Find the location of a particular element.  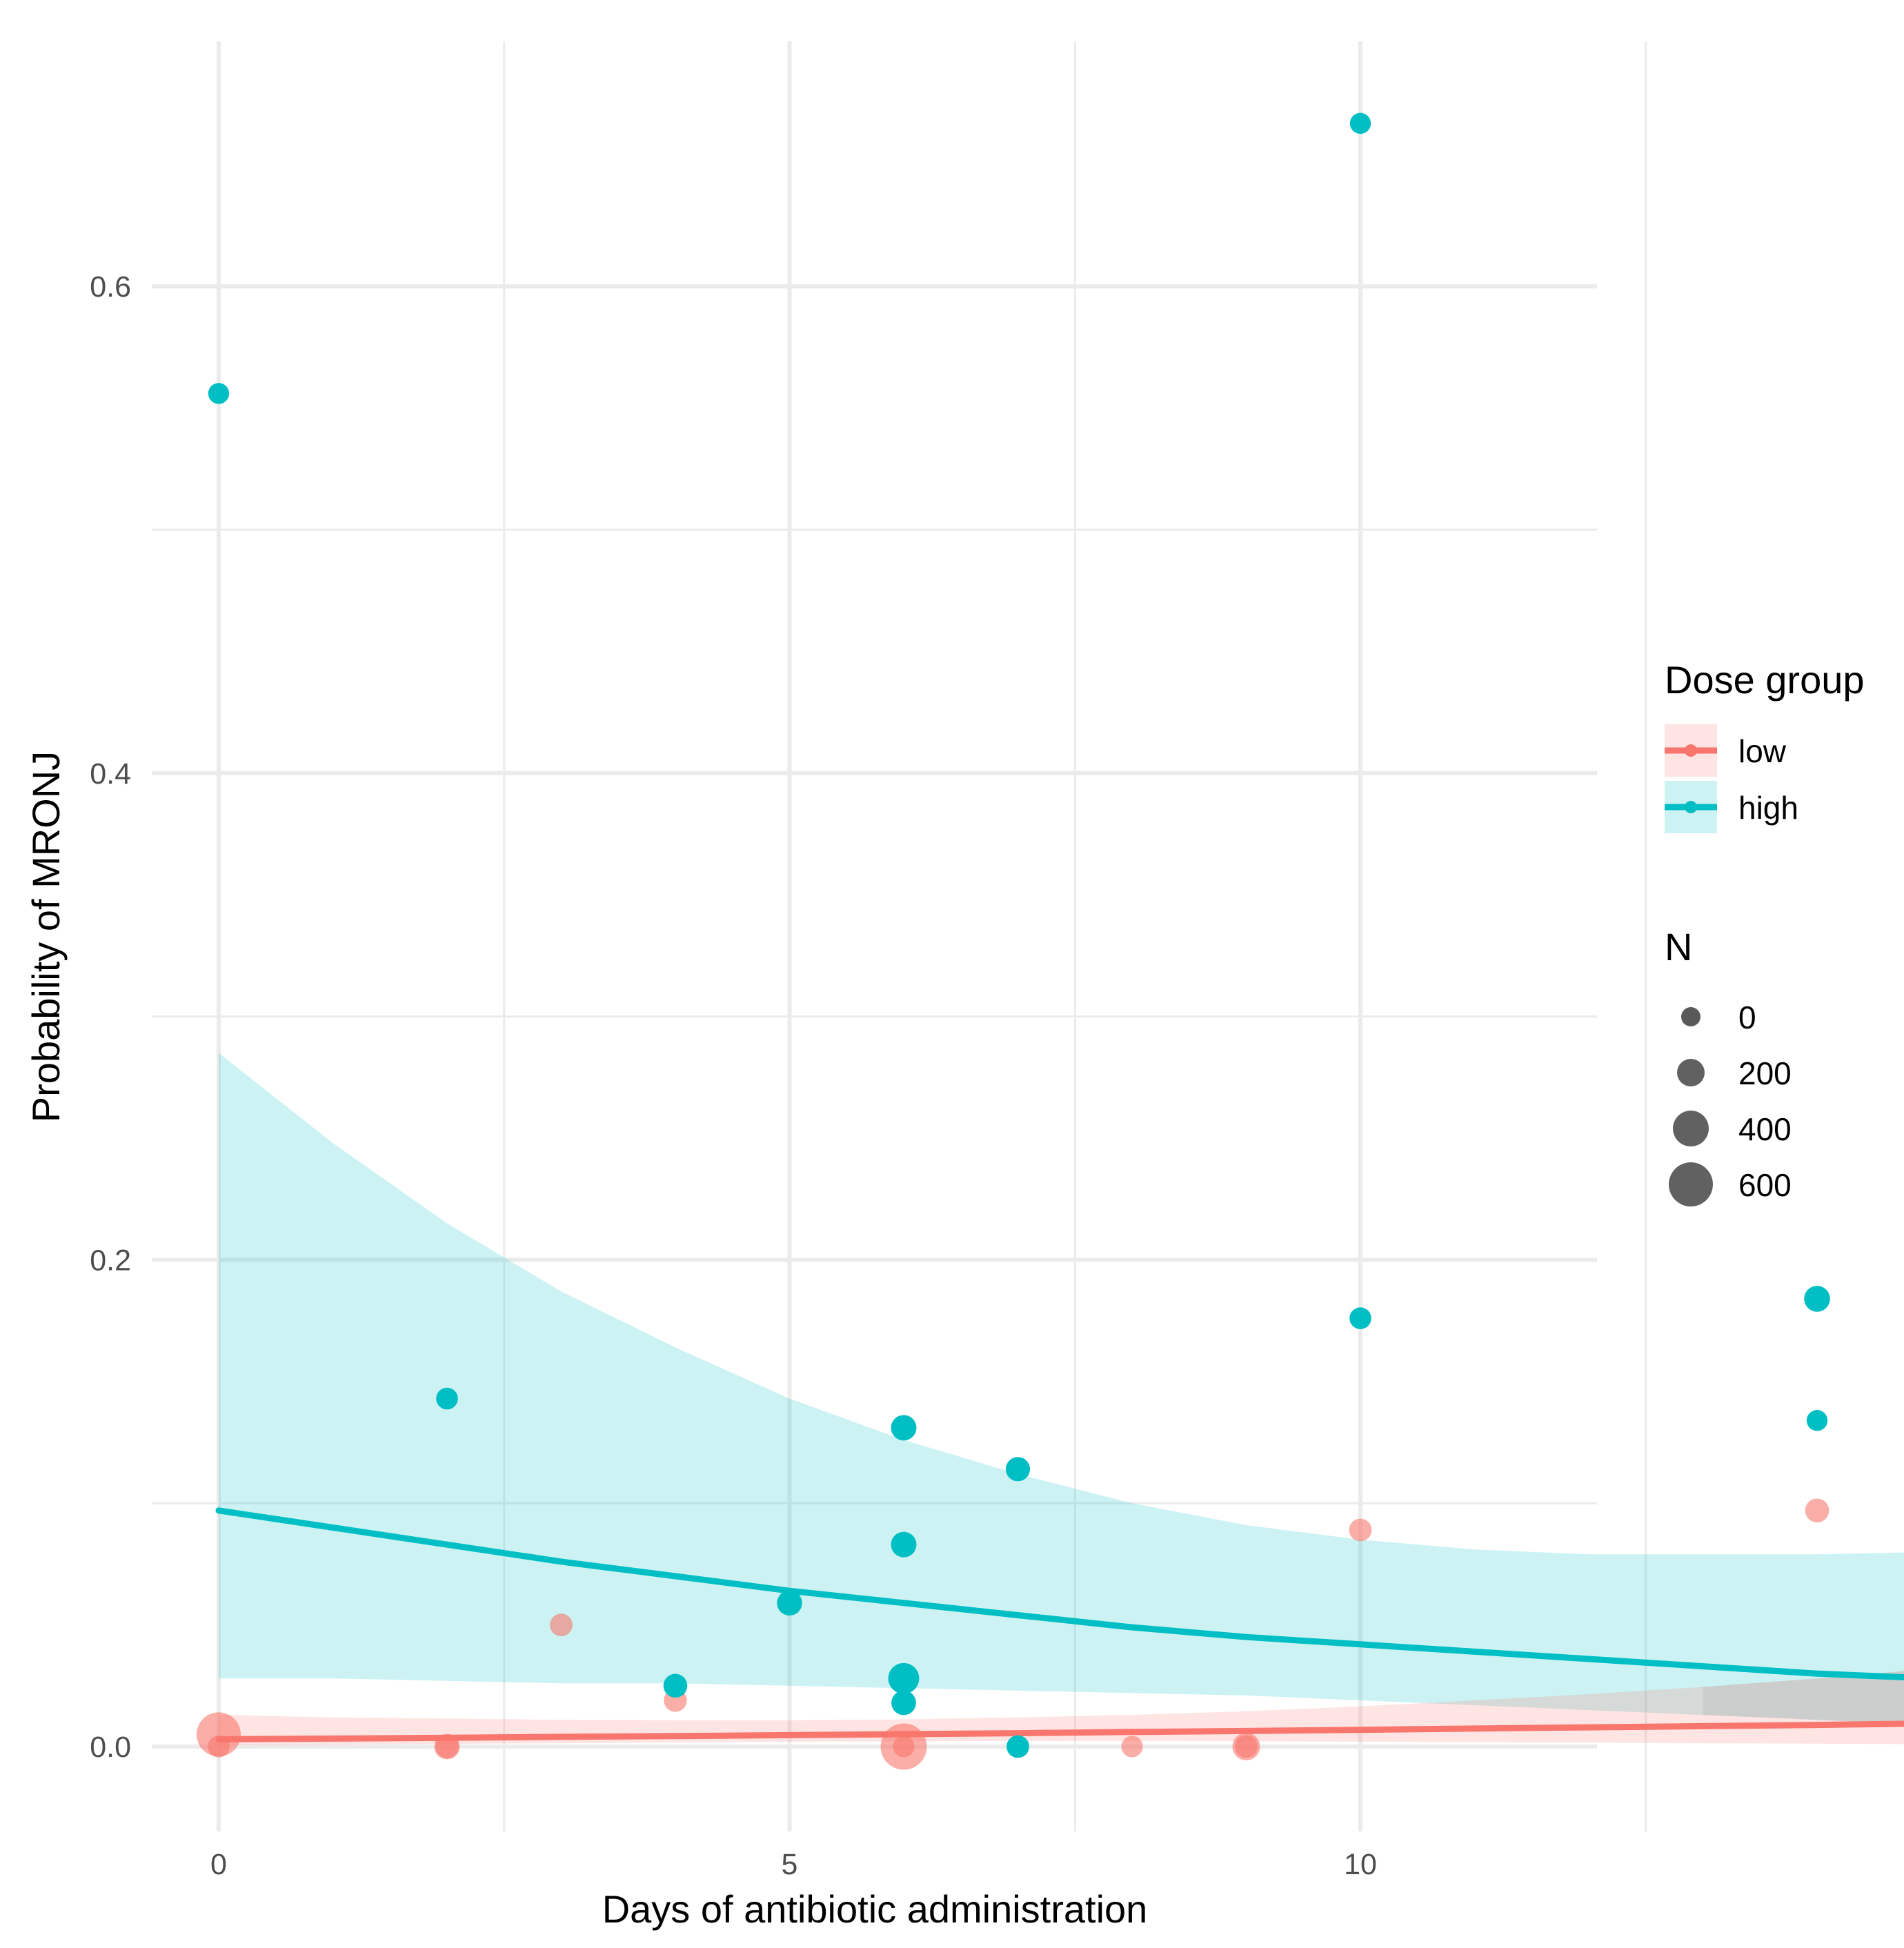

legend-size-items: 0 200 400 600 is located at coordinates (1730, 1103).